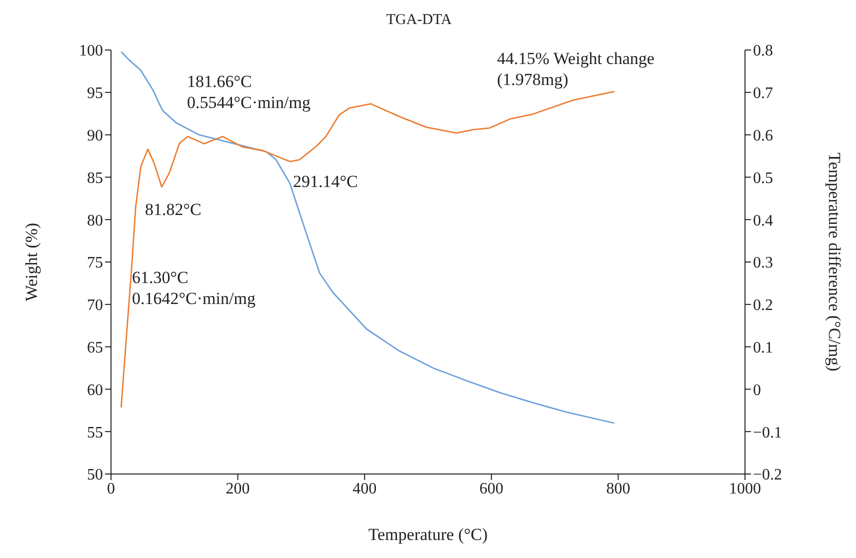 The image size is (856, 558). Describe the element at coordinates (575, 69) in the screenshot. I see `annotation: 44.15% Weight change (1.978mg)` at that location.